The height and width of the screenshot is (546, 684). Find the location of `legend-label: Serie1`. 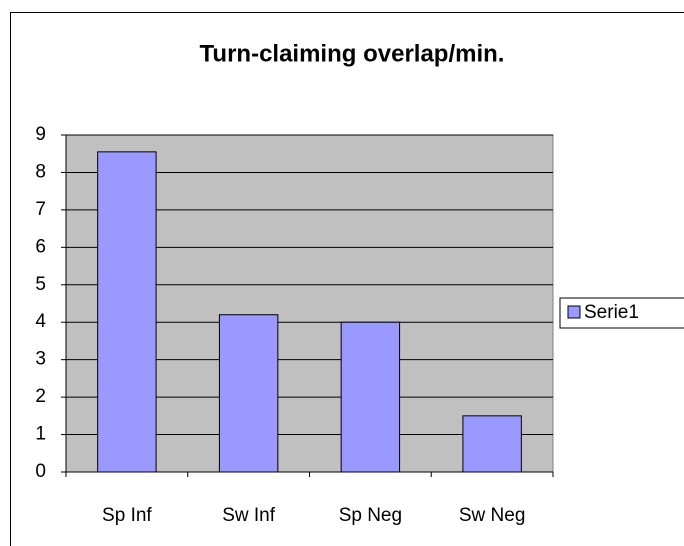

legend-label: Serie1 is located at coordinates (611, 312).